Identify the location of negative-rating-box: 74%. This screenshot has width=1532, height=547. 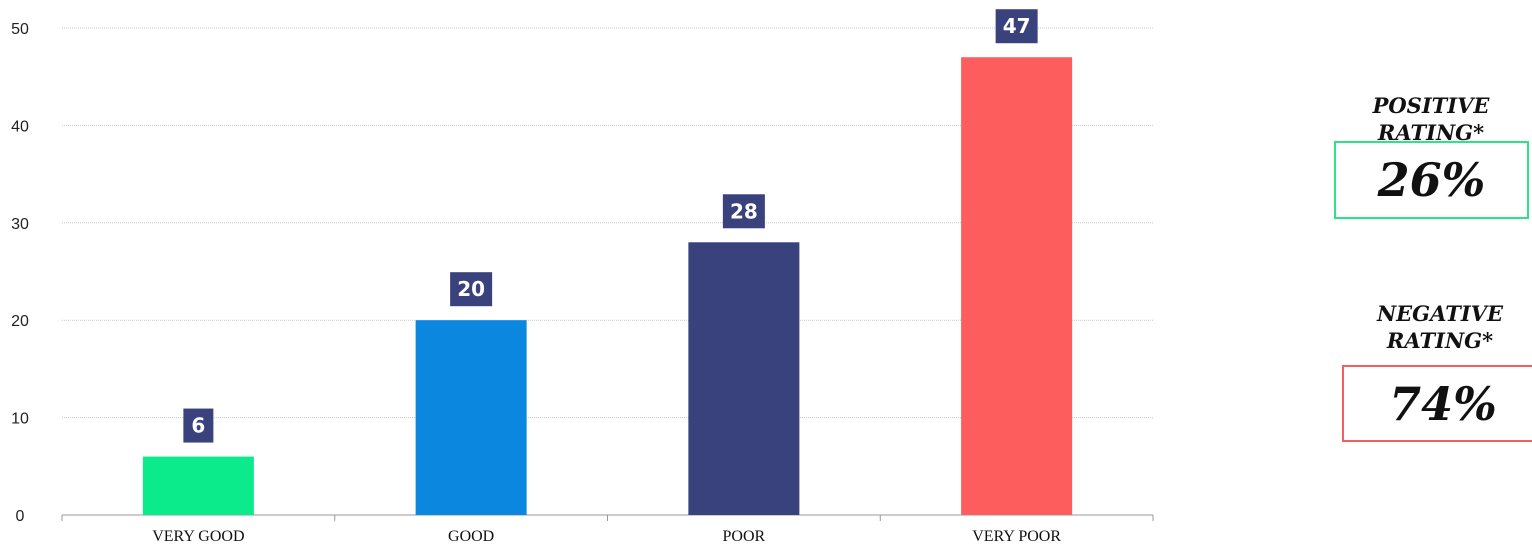
(1437, 403).